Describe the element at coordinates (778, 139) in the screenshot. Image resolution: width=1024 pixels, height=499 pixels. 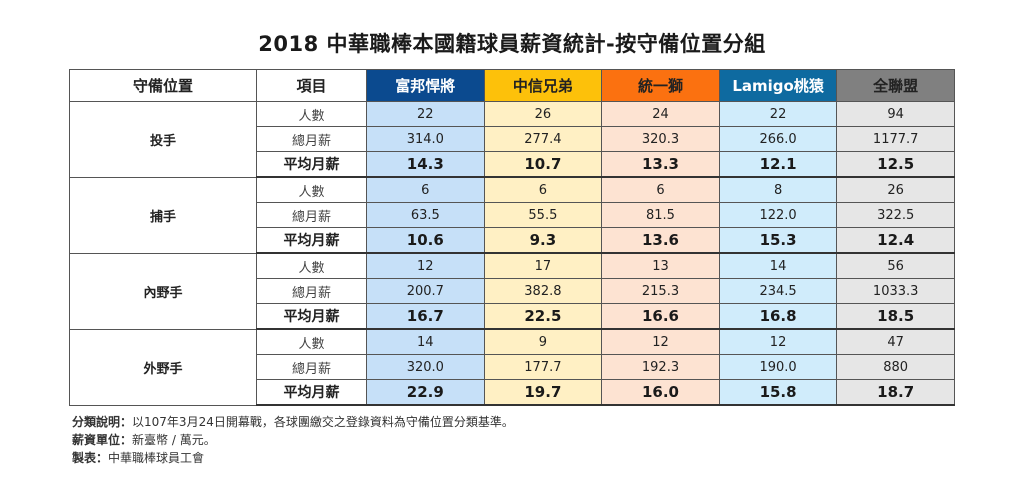
I see `value-cell: 266.0` at that location.